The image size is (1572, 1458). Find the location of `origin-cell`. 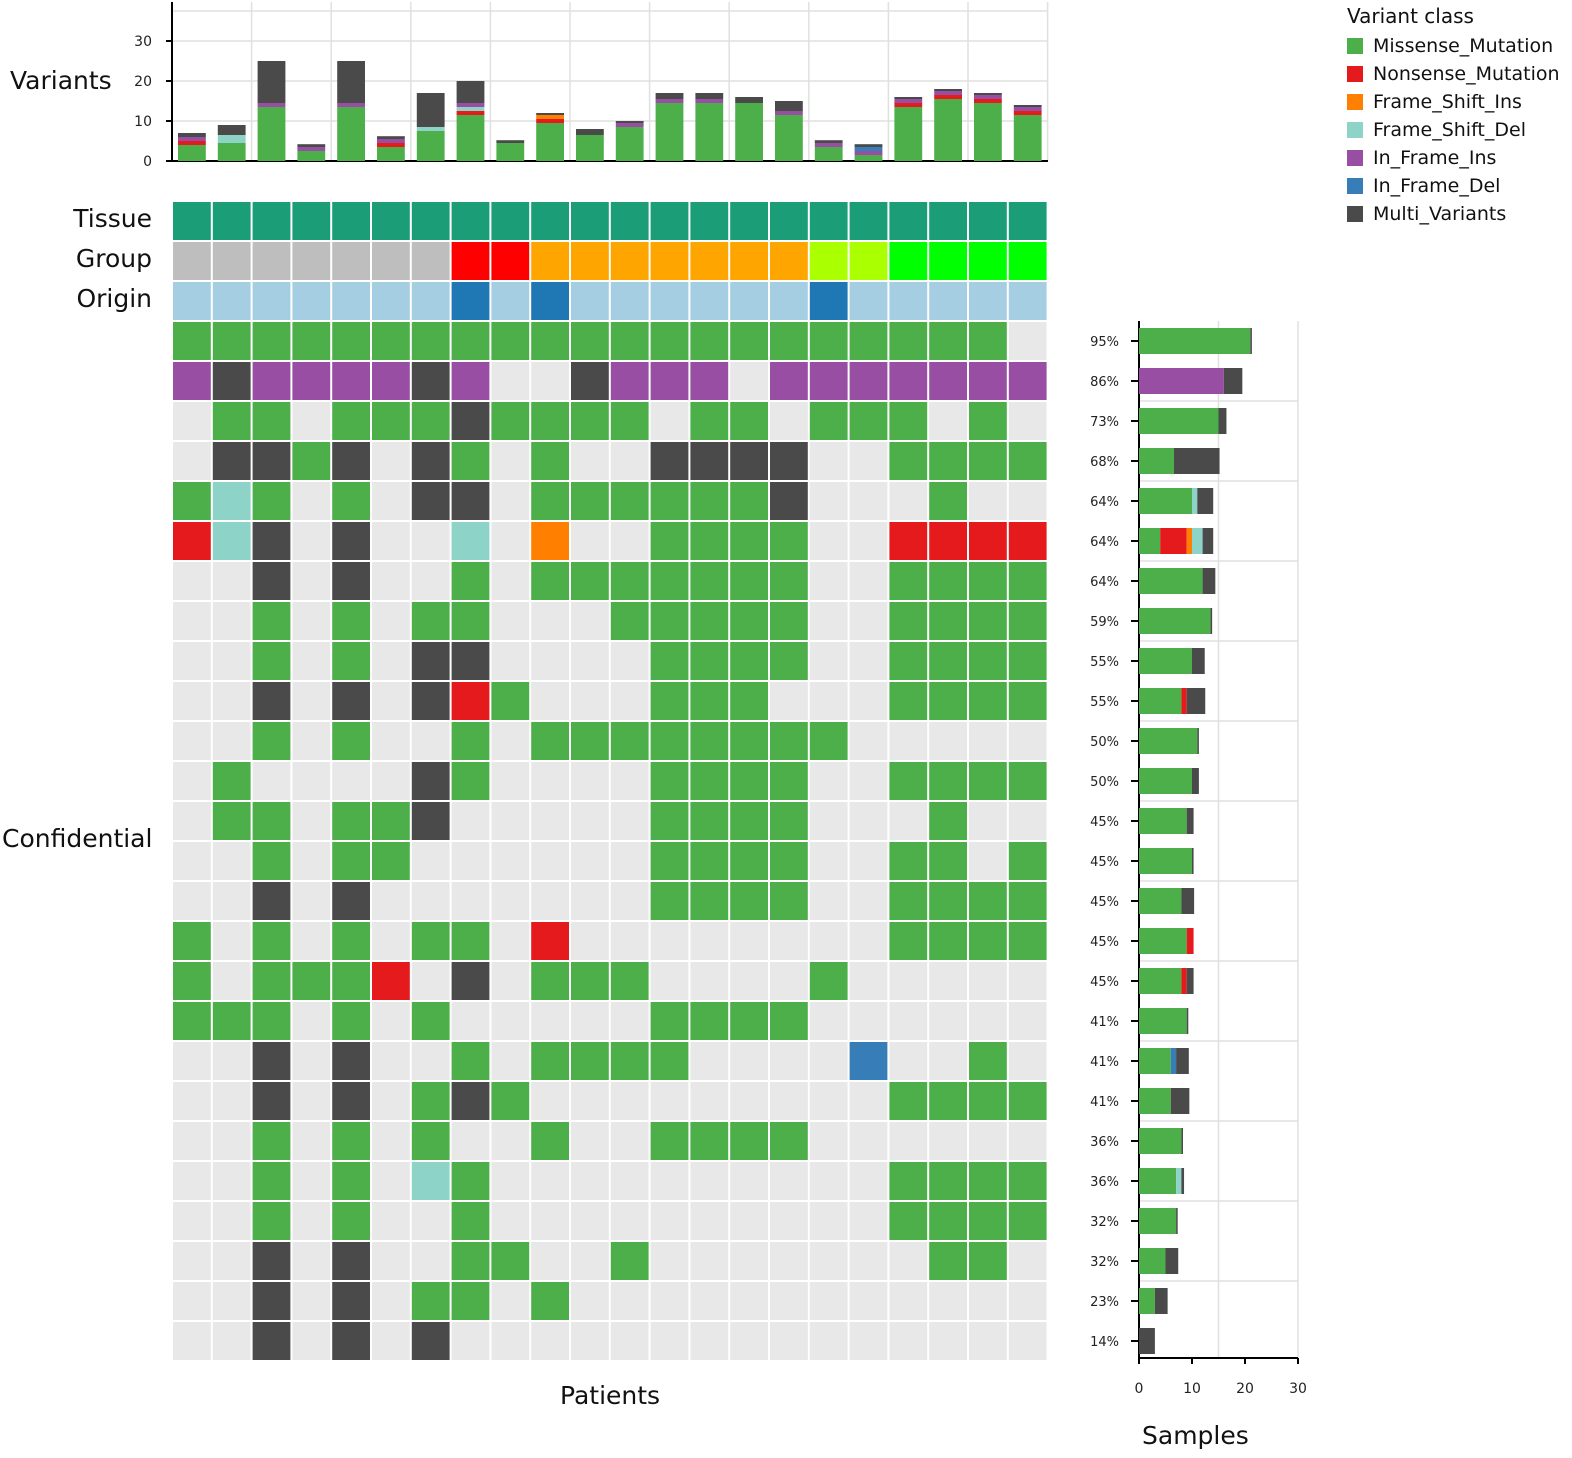

origin-cell is located at coordinates (988, 301).